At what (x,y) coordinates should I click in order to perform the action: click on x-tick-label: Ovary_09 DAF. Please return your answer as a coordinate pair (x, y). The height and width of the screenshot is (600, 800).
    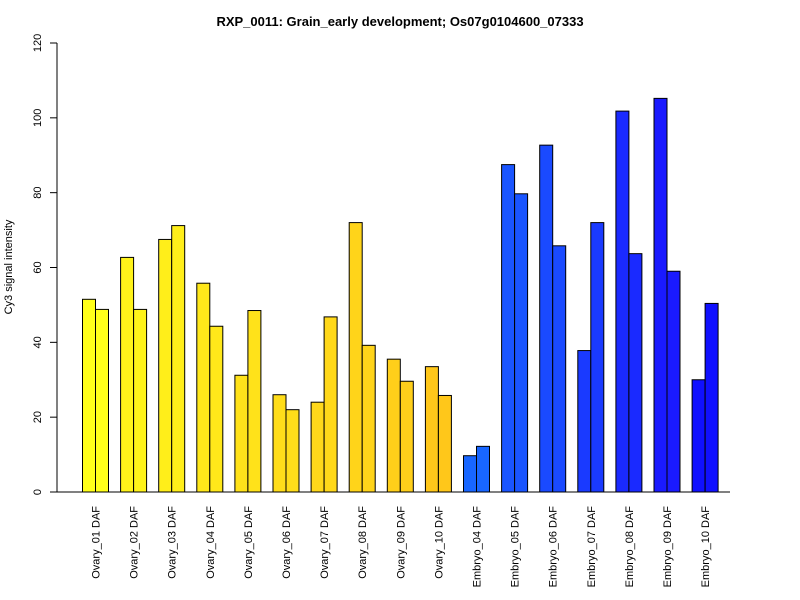
    Looking at the image, I should click on (401, 542).